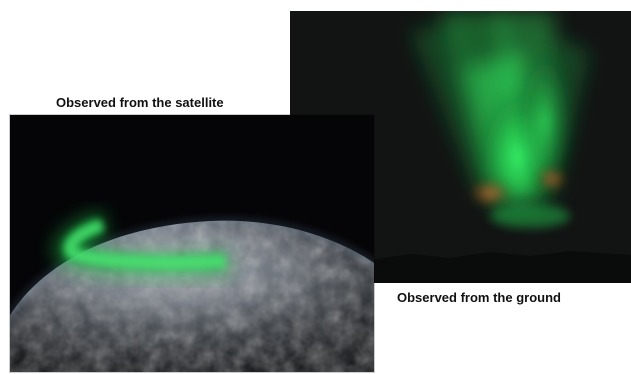 The image size is (631, 374). What do you see at coordinates (460, 267) in the screenshot?
I see `horizon-silhouette` at bounding box center [460, 267].